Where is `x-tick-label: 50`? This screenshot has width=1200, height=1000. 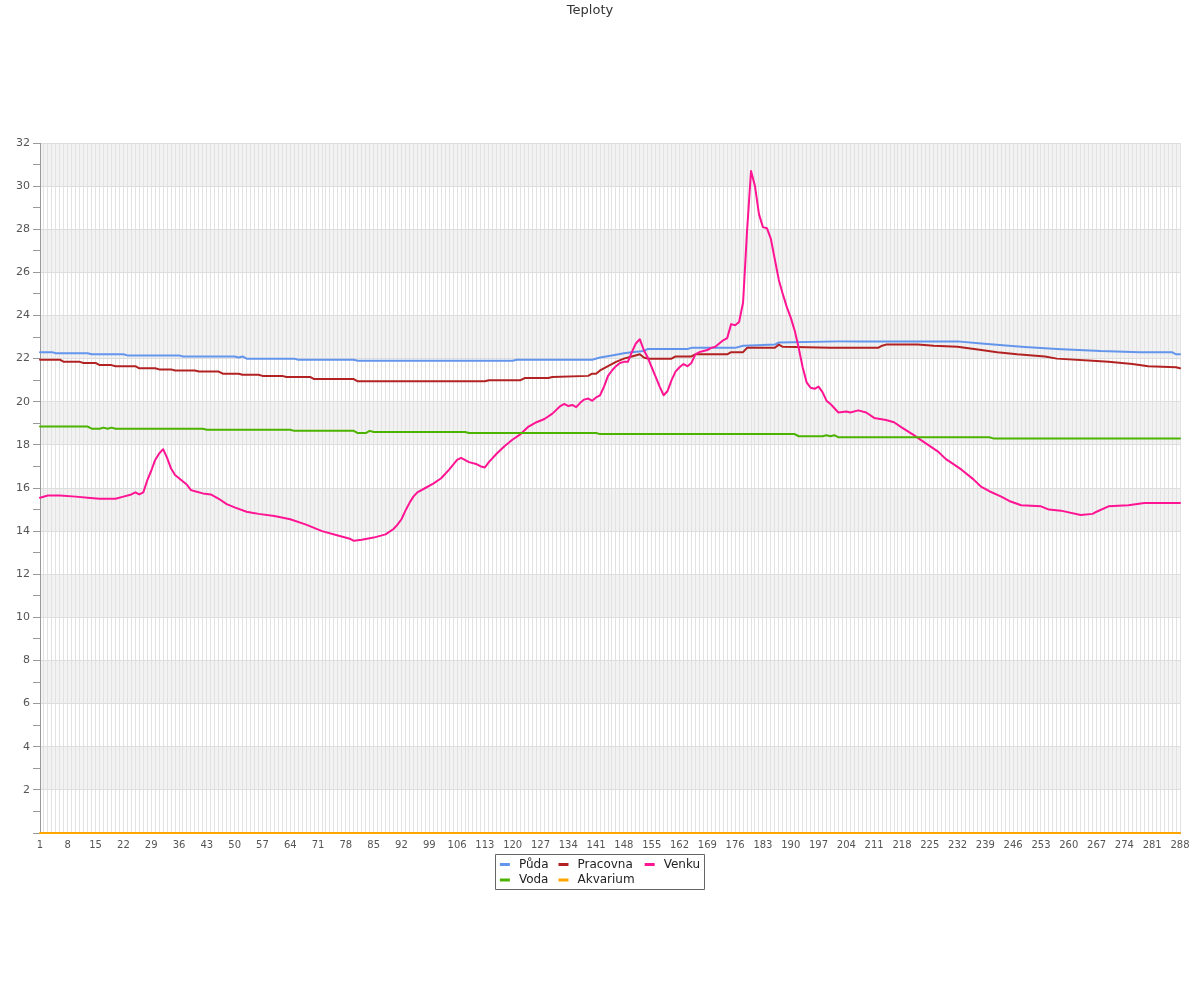 x-tick-label: 50 is located at coordinates (234, 844).